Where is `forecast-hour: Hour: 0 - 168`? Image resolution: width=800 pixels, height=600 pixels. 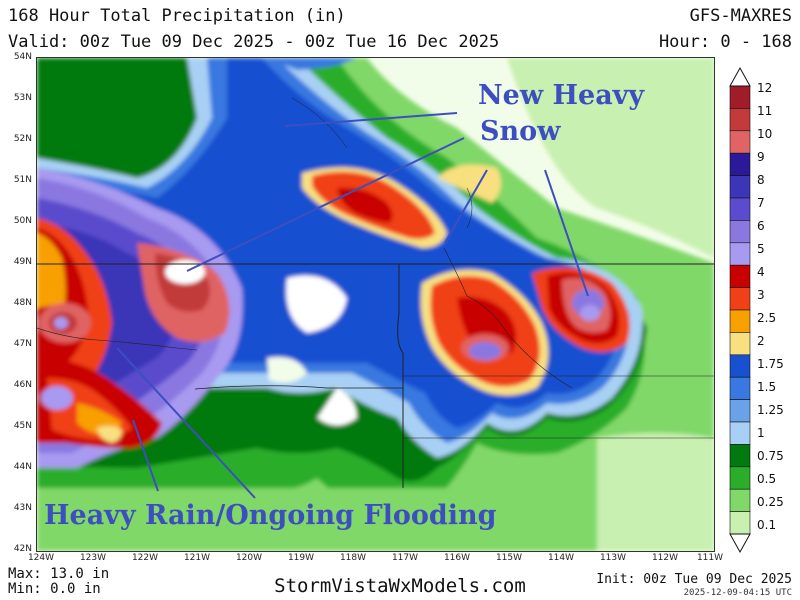 forecast-hour: Hour: 0 - 168 is located at coordinates (725, 42).